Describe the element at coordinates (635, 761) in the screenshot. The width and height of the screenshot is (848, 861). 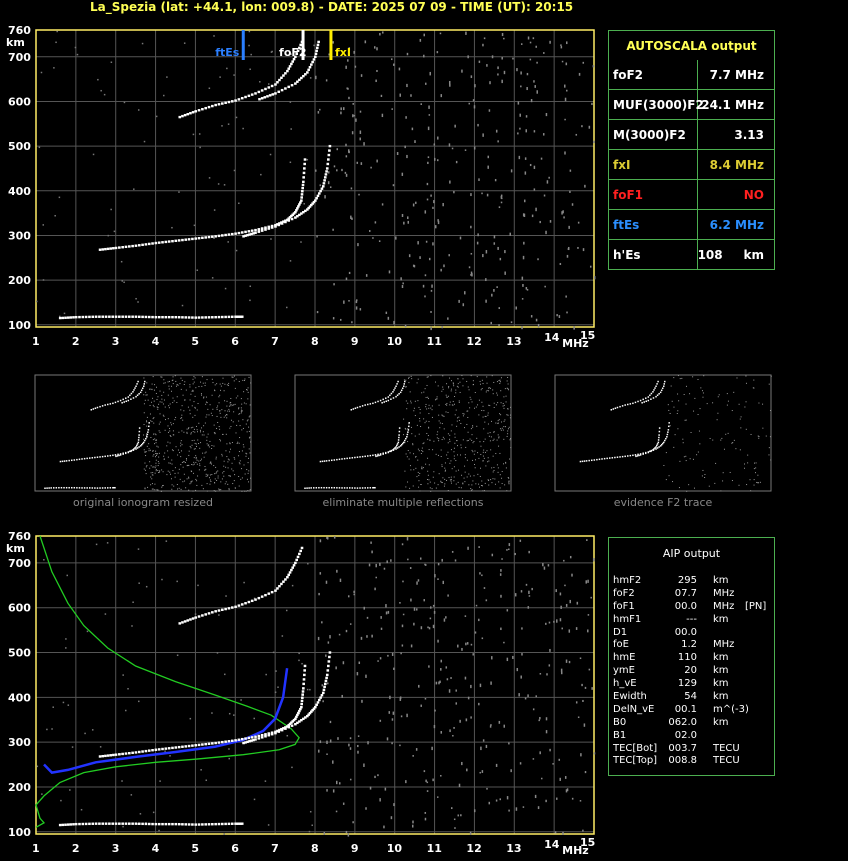
I see `aip-key: TEC[Top]` at that location.